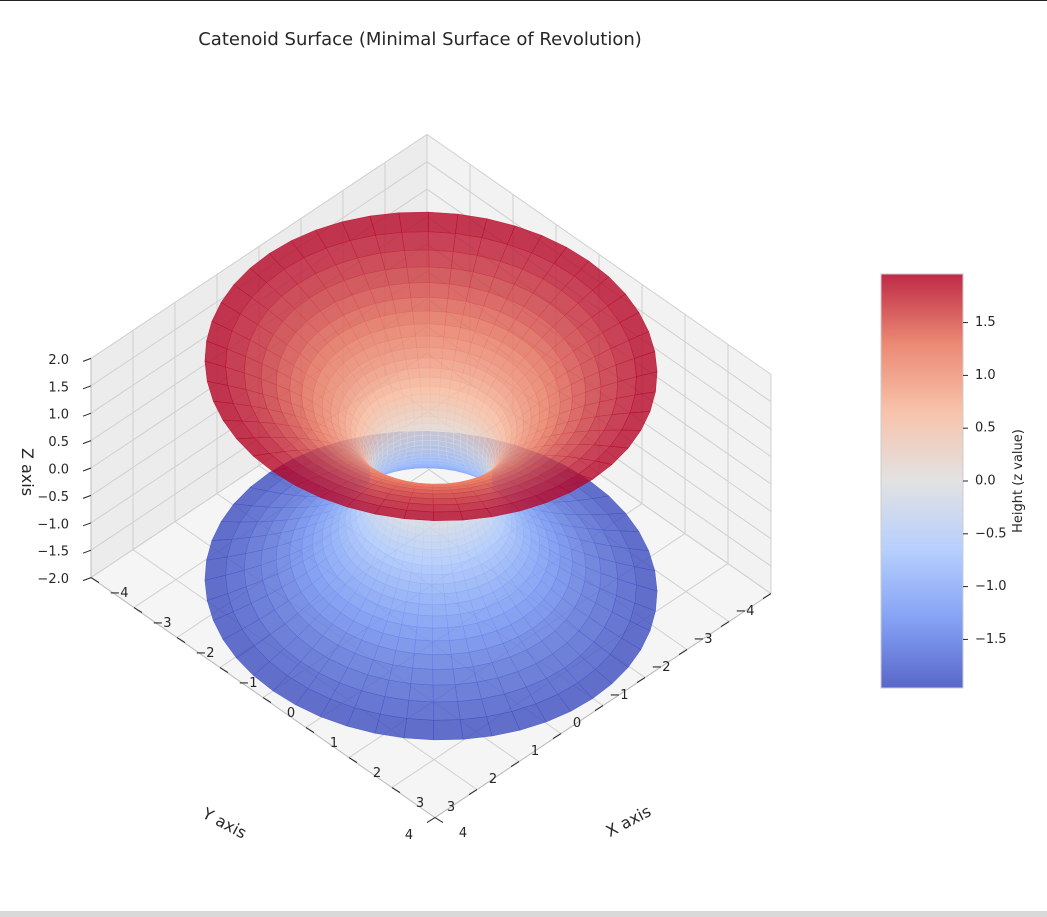 The height and width of the screenshot is (917, 1047). I want to click on y-tick-label: 0, so click(577, 723).